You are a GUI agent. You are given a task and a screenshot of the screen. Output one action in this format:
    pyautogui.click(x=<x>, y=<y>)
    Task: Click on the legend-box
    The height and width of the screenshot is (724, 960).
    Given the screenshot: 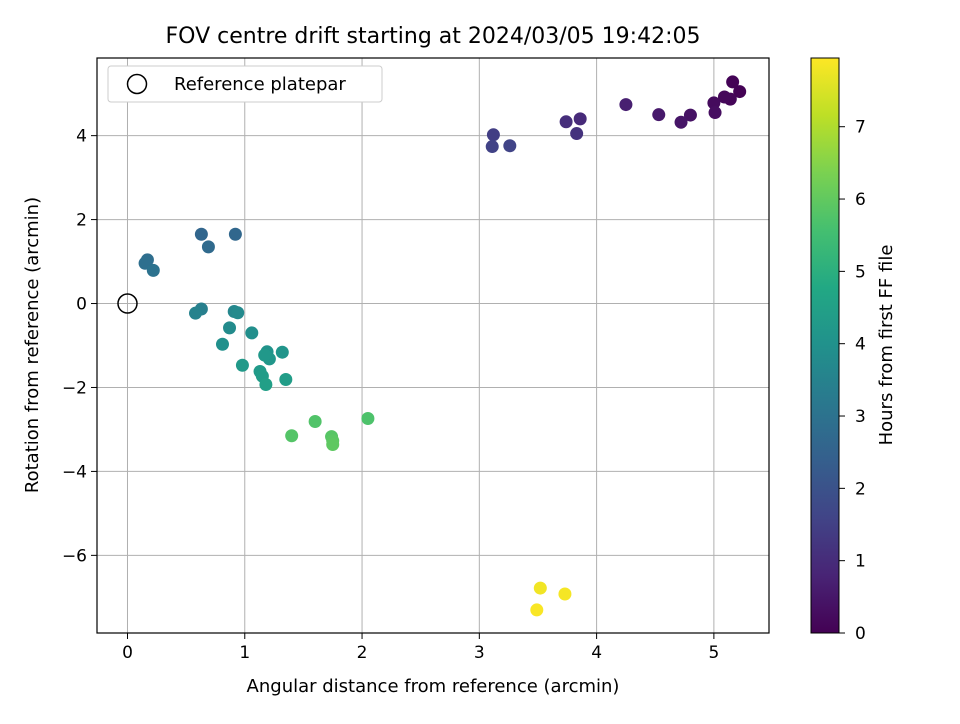 What is the action you would take?
    pyautogui.click(x=245, y=84)
    